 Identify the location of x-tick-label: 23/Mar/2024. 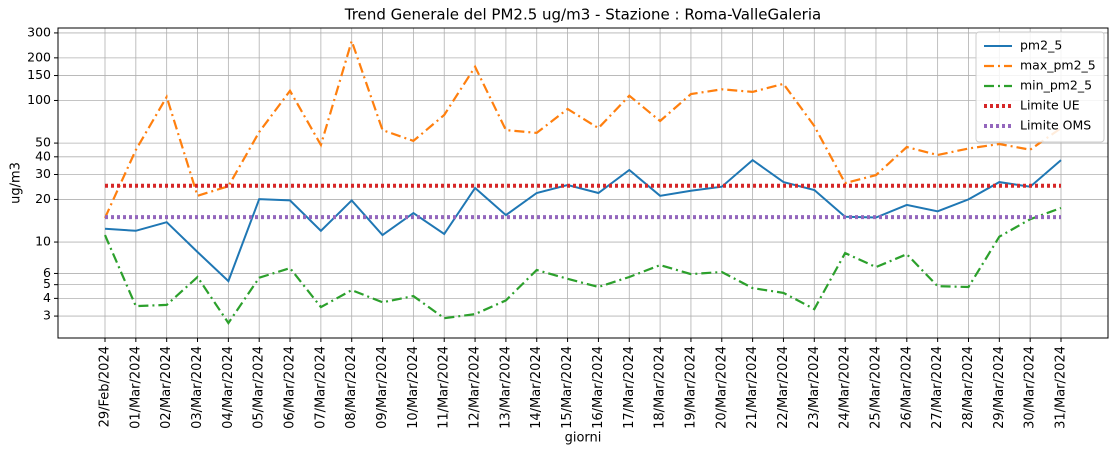
(814, 387).